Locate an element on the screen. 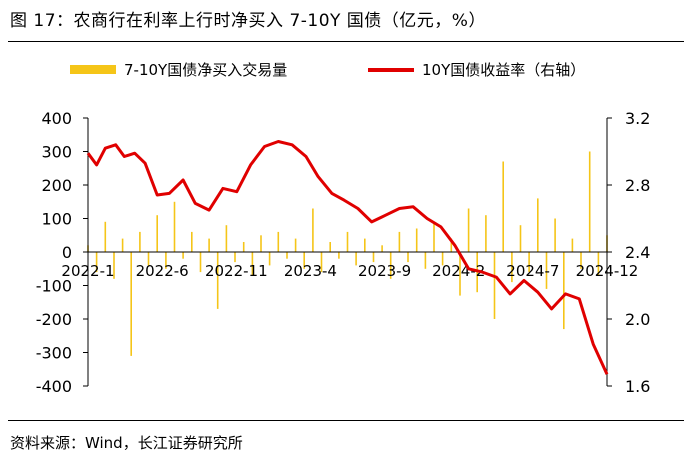 Image resolution: width=700 pixels, height=469 pixels. left-tick-label: 0 is located at coordinates (67, 252).